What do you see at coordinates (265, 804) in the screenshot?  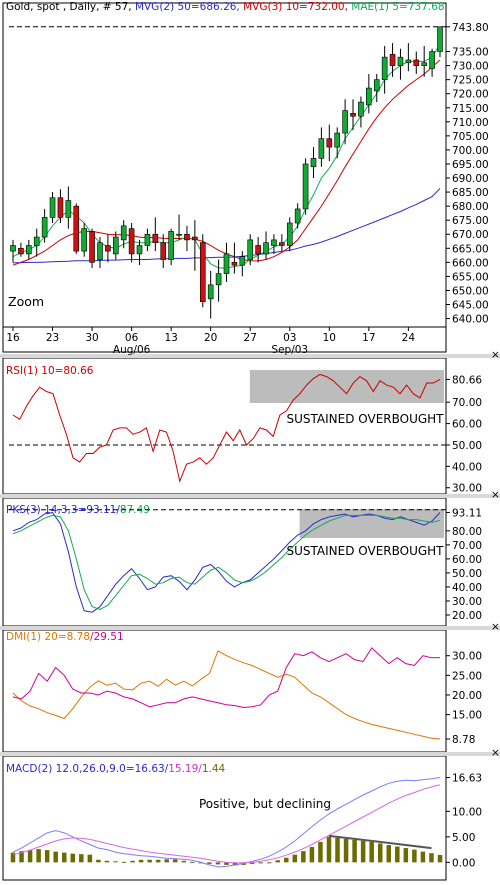 I see `macd-annotation: Positive, but declining` at bounding box center [265, 804].